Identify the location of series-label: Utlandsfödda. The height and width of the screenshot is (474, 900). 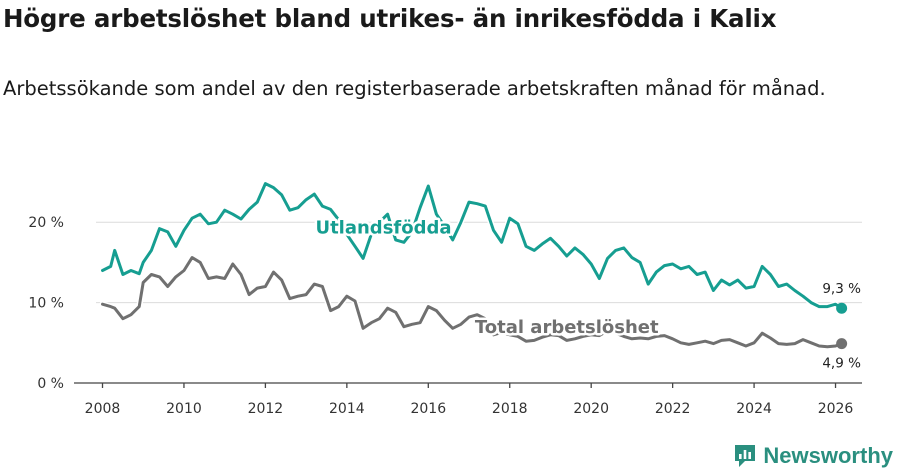
(383, 227).